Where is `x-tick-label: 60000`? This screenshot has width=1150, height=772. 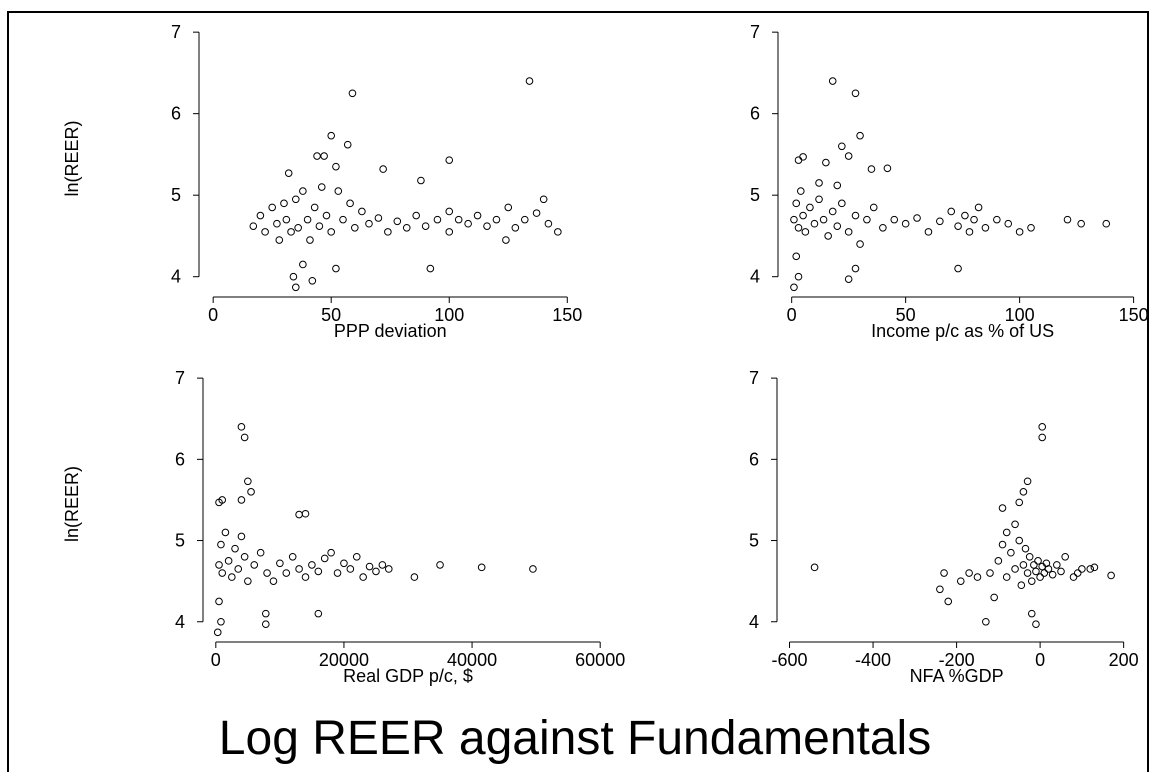
x-tick-label: 60000 is located at coordinates (600, 660).